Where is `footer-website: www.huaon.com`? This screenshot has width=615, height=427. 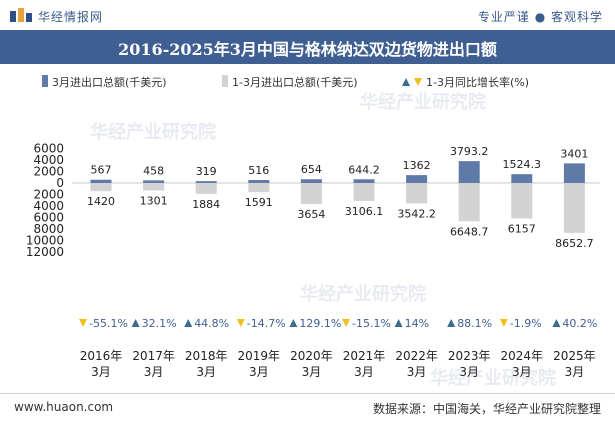 footer-website: www.huaon.com is located at coordinates (64, 407).